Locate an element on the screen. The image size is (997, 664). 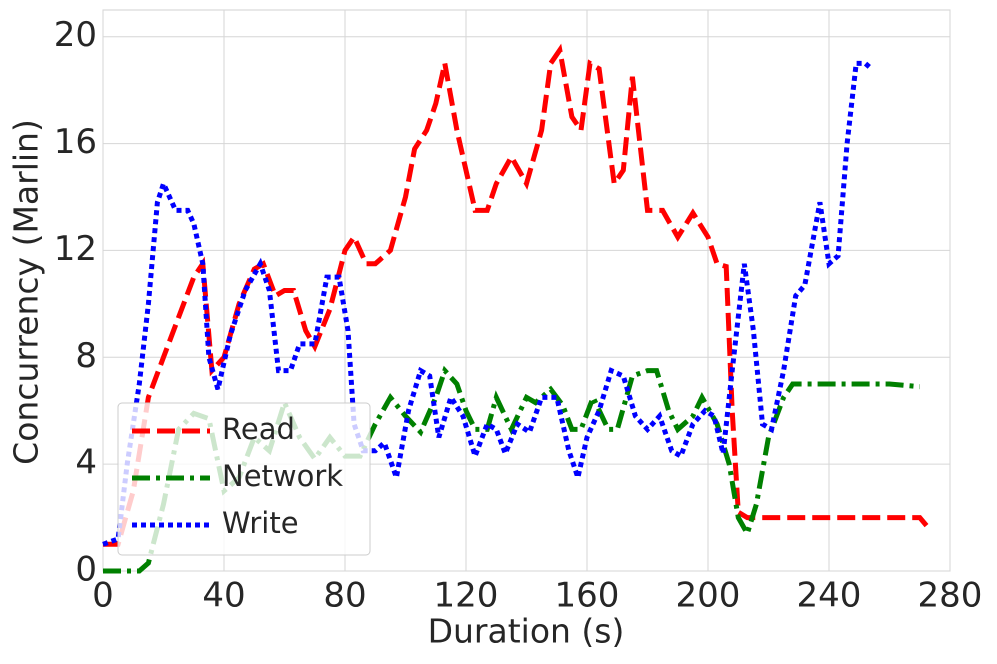
legend: Read Network Write is located at coordinates (244, 479).